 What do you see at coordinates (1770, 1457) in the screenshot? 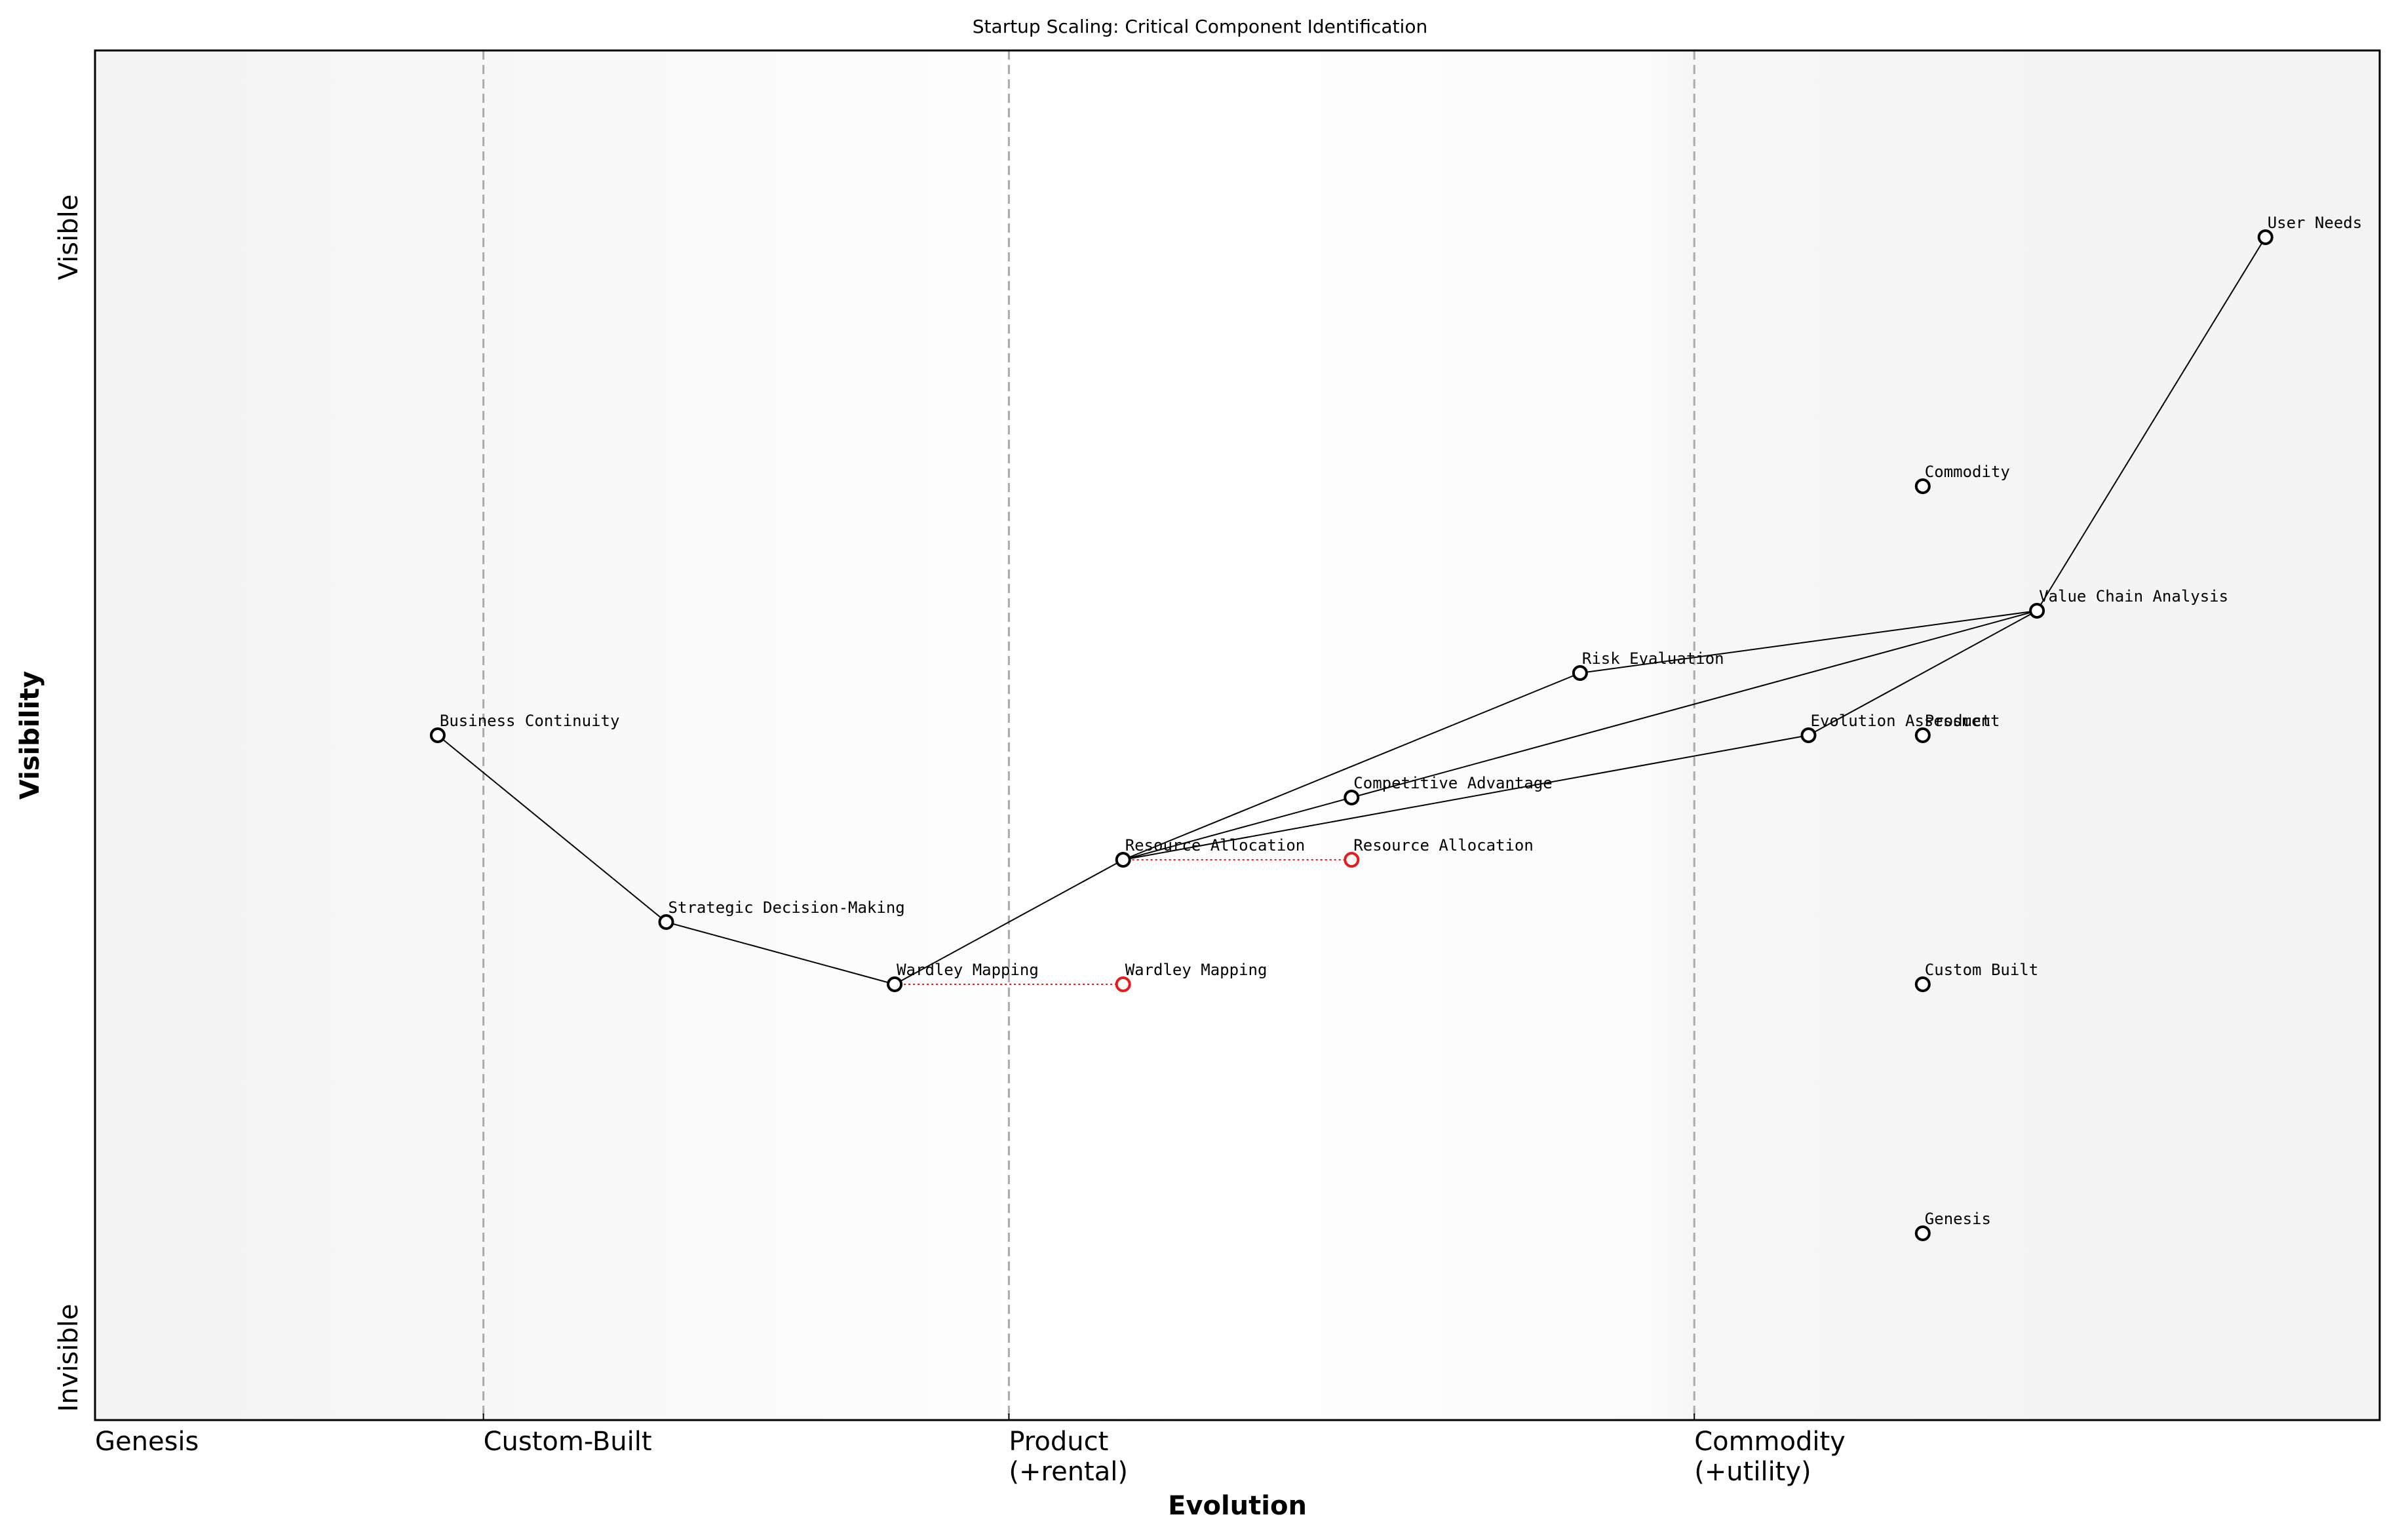
I see `x-tick-label: Commodity (+utility)` at bounding box center [1770, 1457].